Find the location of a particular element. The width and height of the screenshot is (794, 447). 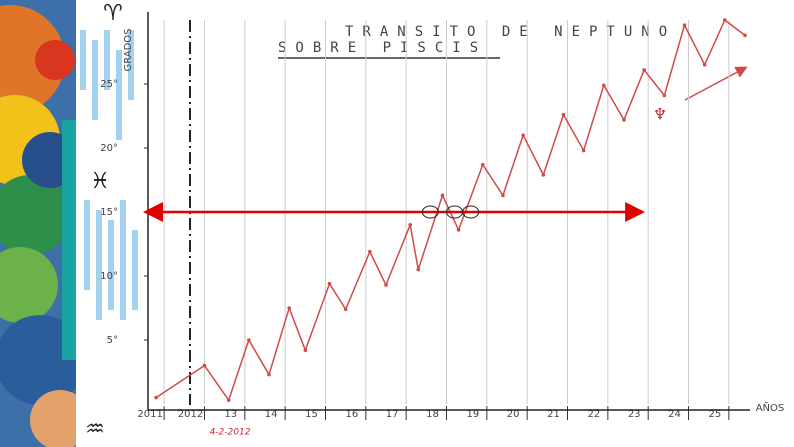

teal-strip is located at coordinates (69, 240).